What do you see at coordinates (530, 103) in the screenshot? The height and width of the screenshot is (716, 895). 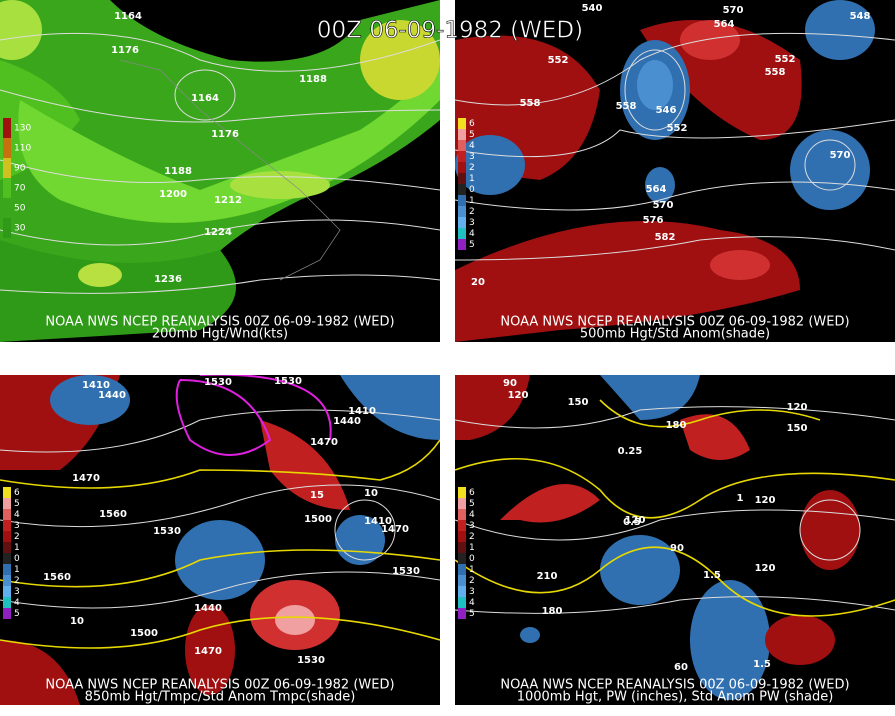 I see `contour-label: 558` at bounding box center [530, 103].